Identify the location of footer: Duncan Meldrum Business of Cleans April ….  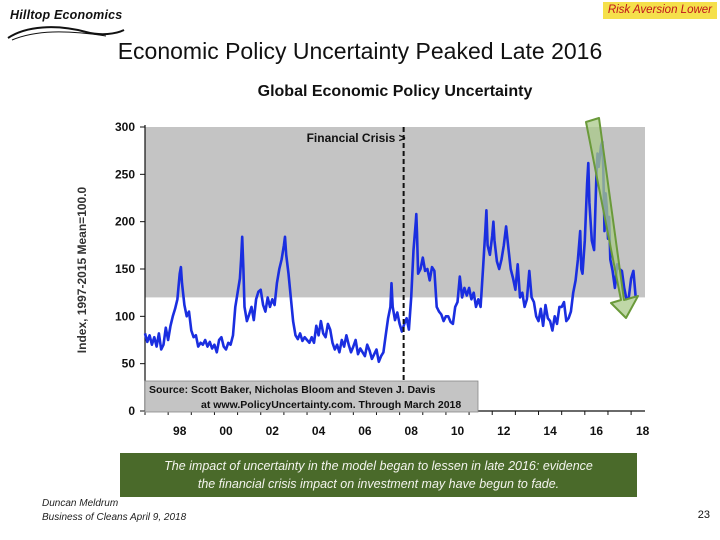
(114, 511).